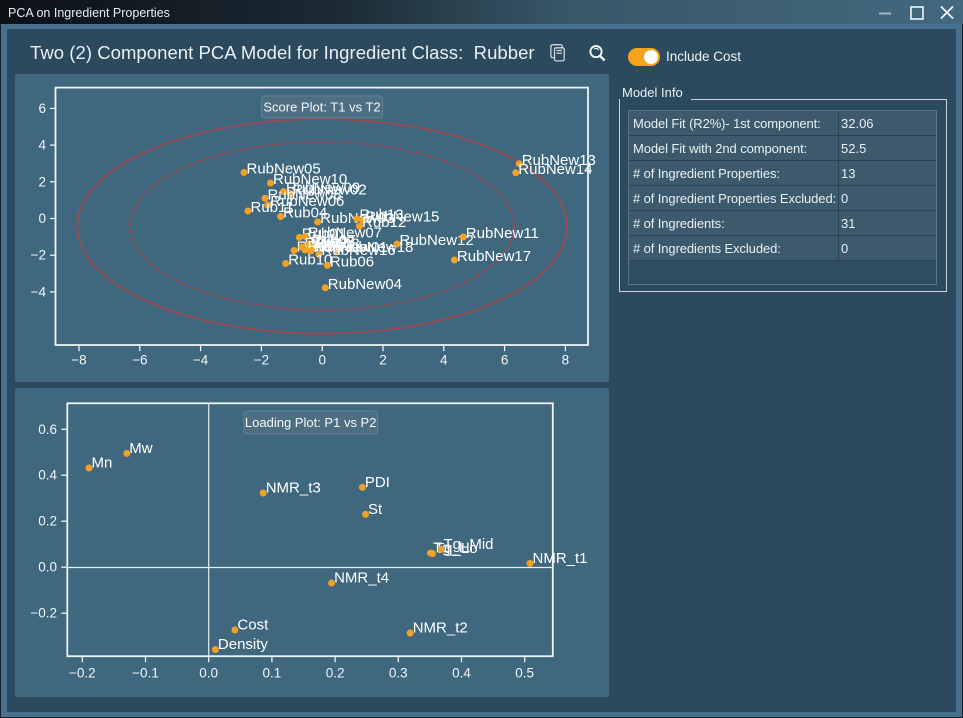  I want to click on svg-text: Tg_Mid, so click(469, 544).